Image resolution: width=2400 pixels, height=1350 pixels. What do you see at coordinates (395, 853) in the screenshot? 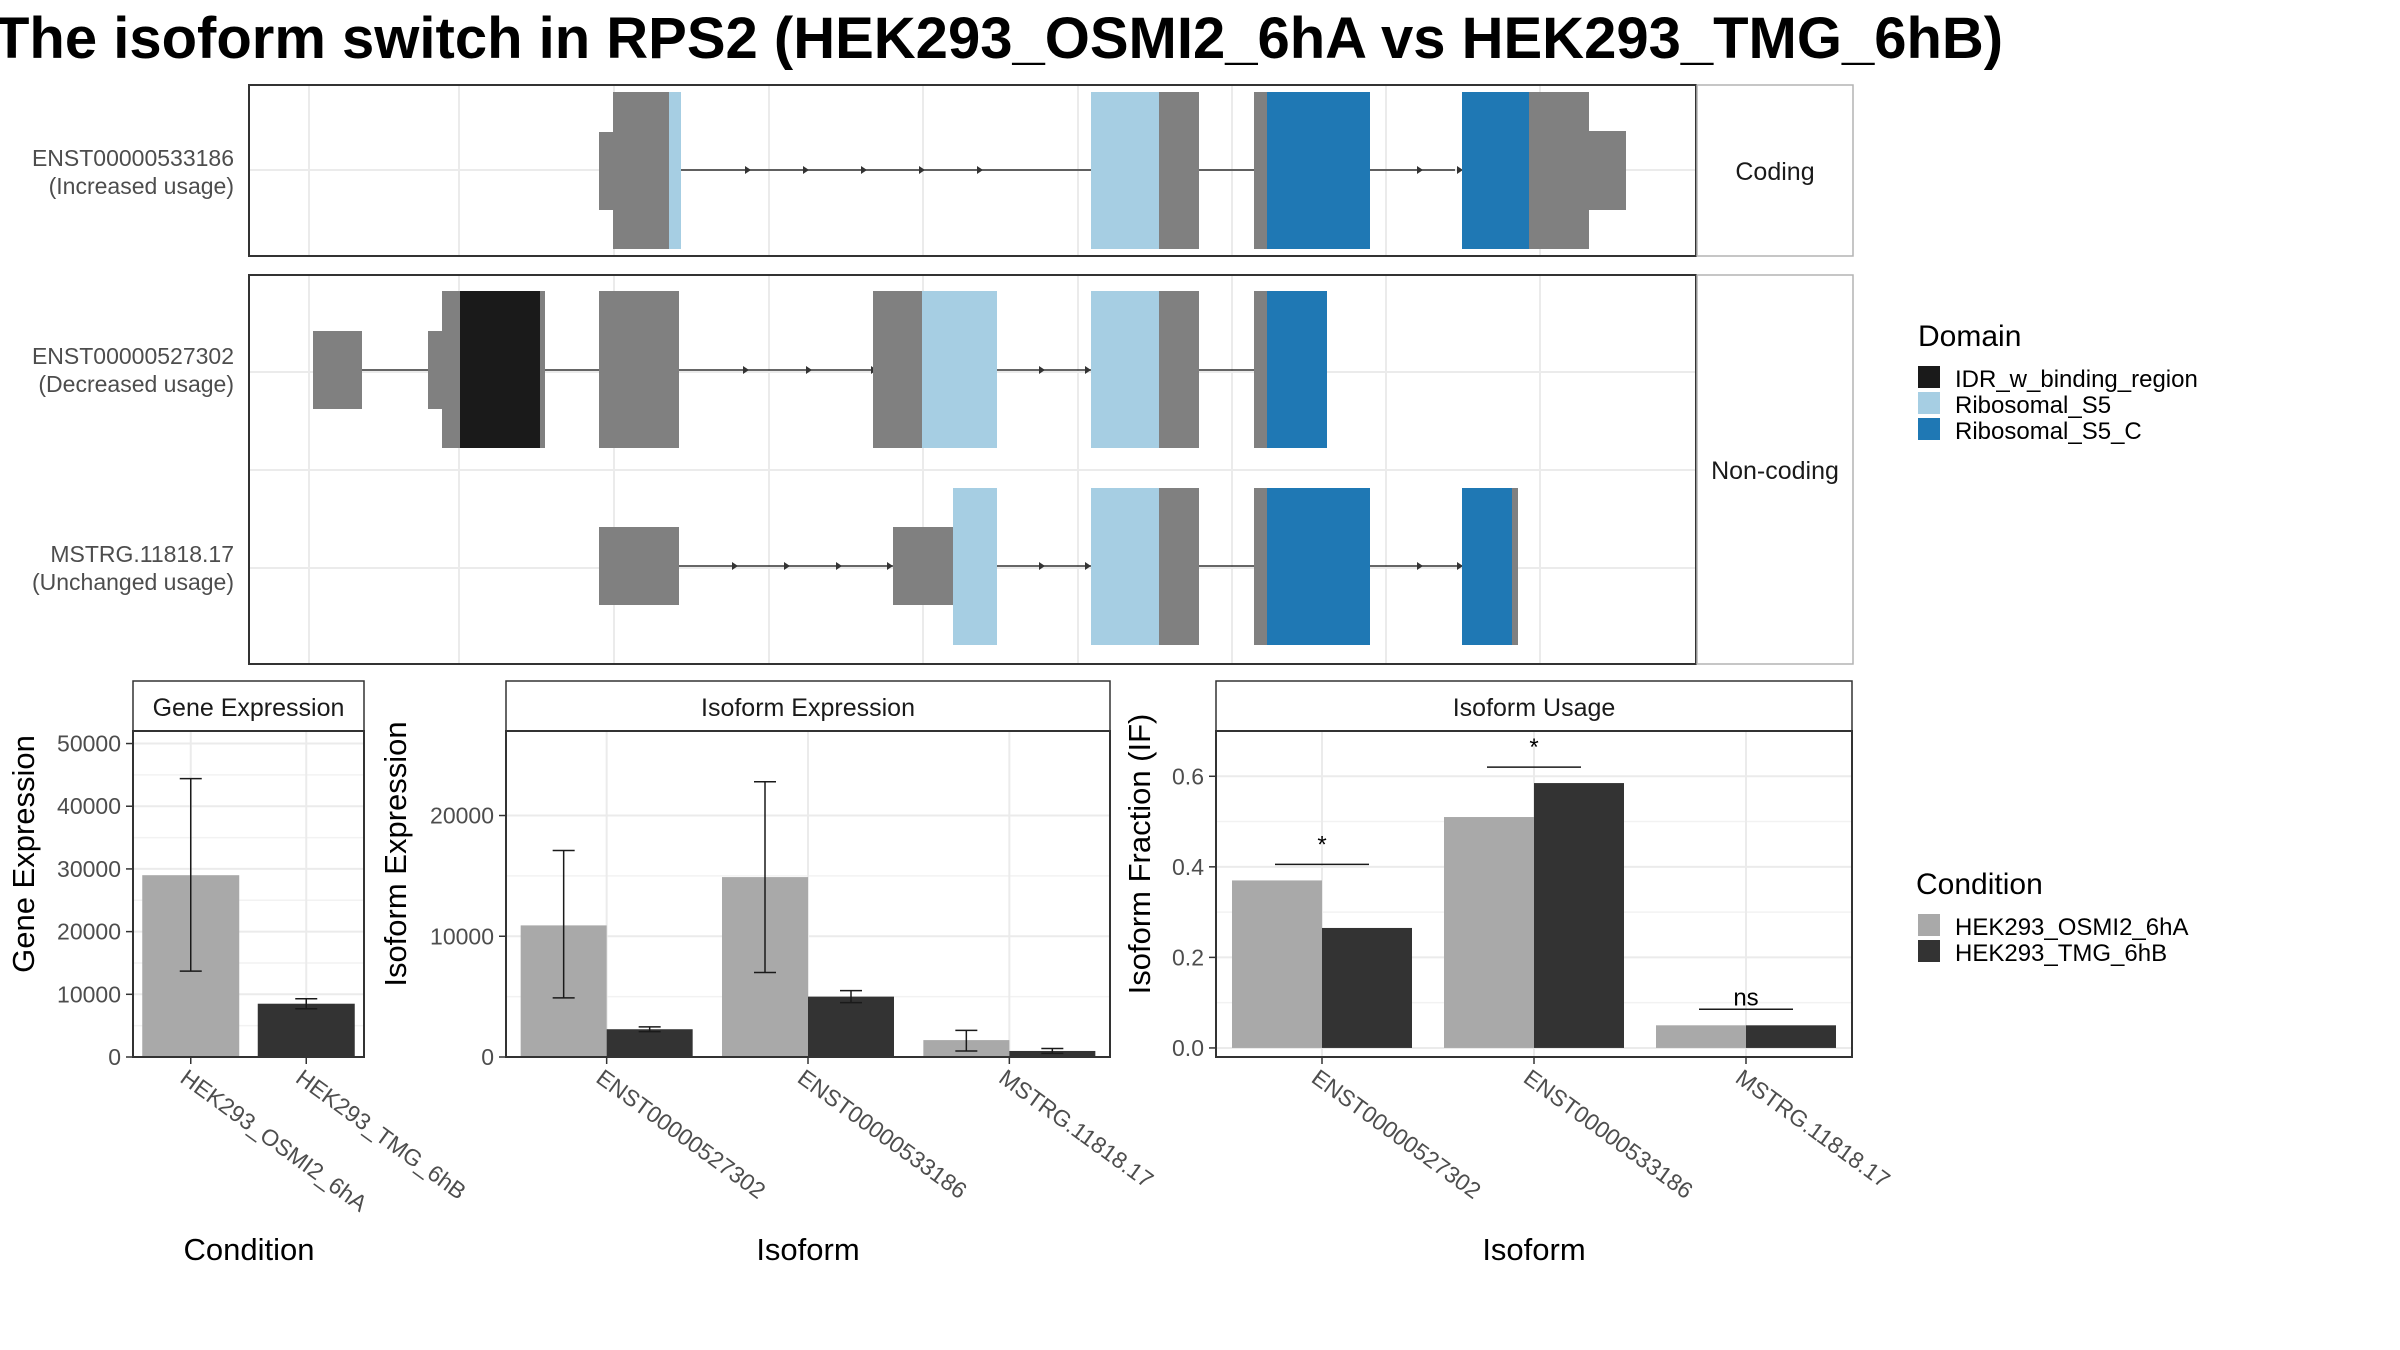
I see `y-axis-title: Isoform Expression` at bounding box center [395, 853].